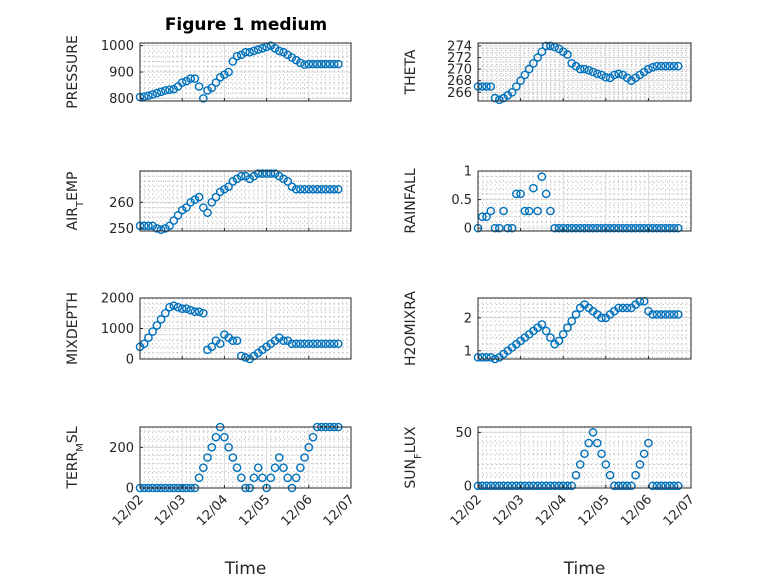 This screenshot has width=778, height=583. I want to click on y-tick-label: 1000, so click(117, 46).